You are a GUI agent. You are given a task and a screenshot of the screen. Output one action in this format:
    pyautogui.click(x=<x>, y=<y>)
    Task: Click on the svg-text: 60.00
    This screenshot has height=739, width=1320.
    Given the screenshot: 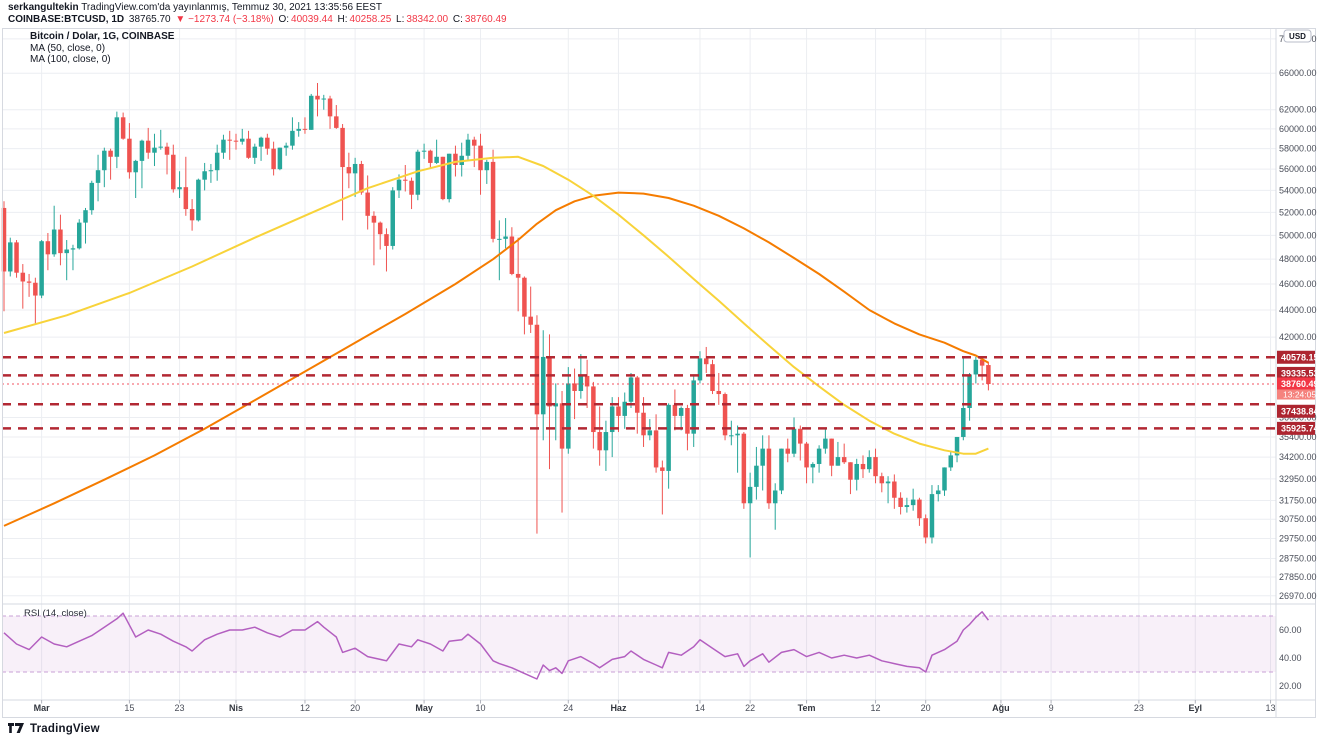 What is the action you would take?
    pyautogui.click(x=1290, y=630)
    